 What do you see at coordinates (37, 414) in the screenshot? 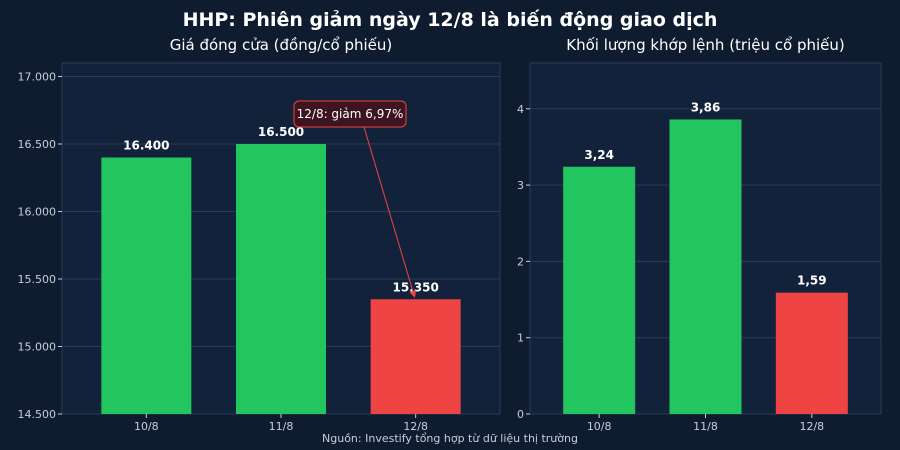
I see `y-tick-label: 14.500` at bounding box center [37, 414].